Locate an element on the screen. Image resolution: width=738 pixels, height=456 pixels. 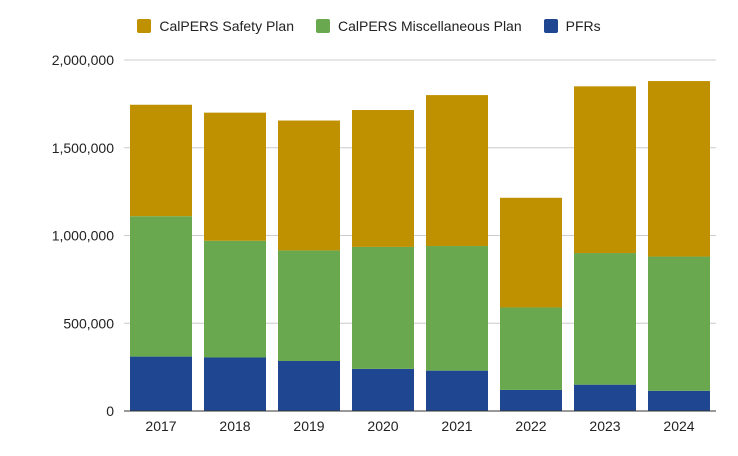
bar-2024-calpers-safety-plan is located at coordinates (679, 169).